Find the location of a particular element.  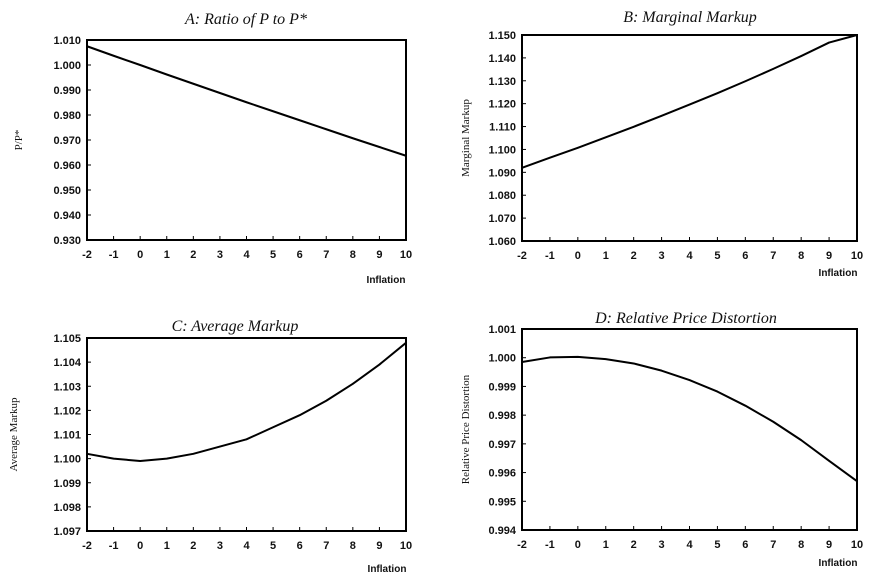

y-tick-label: 1.100 is located at coordinates (502, 150).